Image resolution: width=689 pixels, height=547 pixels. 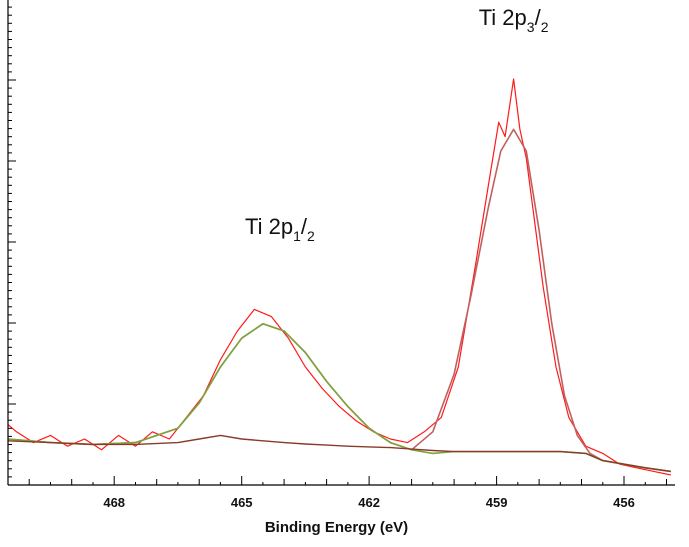 I want to click on x-tick-label: 468, so click(x=114, y=502).